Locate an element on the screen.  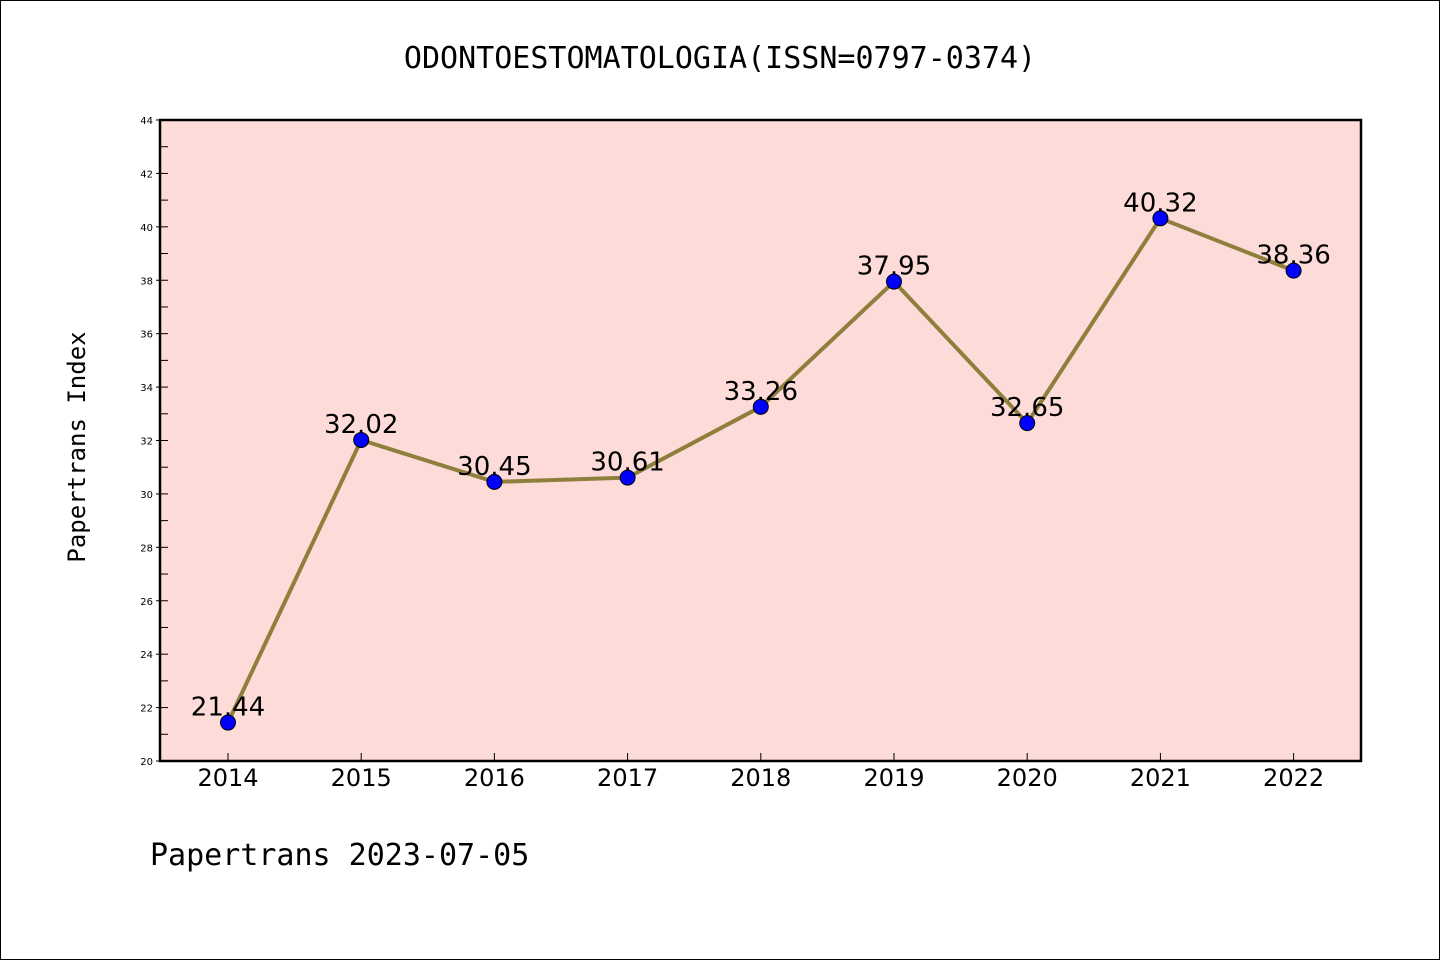
x-tick-label: 2018 is located at coordinates (760, 778).